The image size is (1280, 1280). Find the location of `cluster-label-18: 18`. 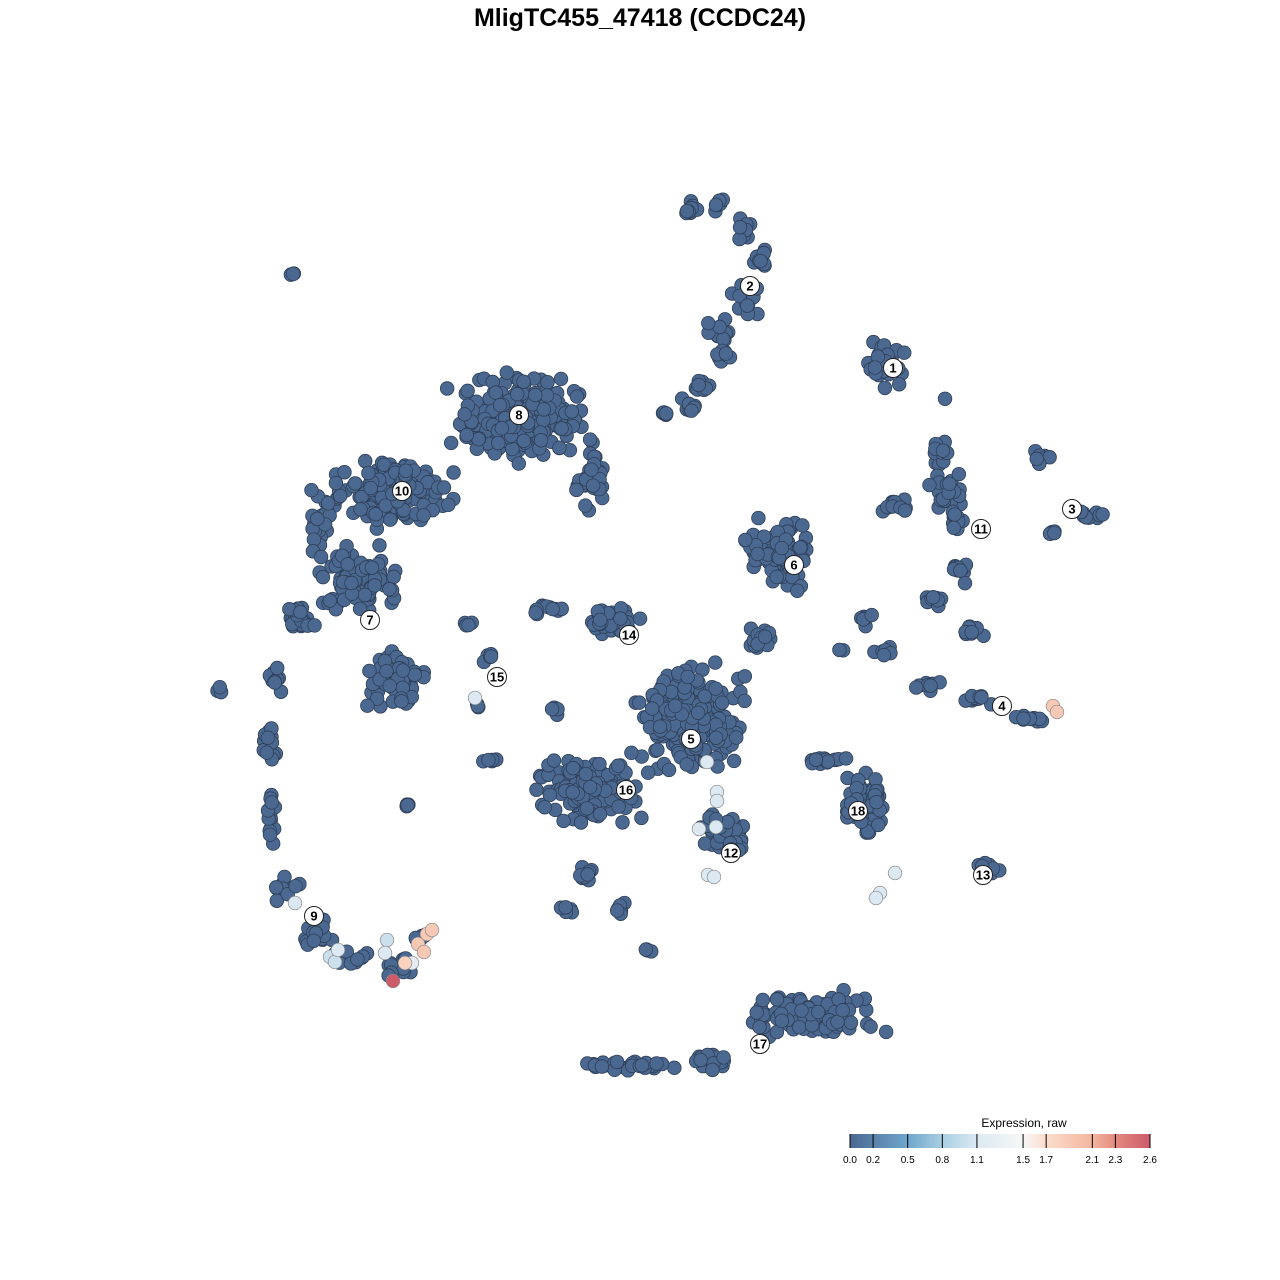

cluster-label-18: 18 is located at coordinates (858, 811).